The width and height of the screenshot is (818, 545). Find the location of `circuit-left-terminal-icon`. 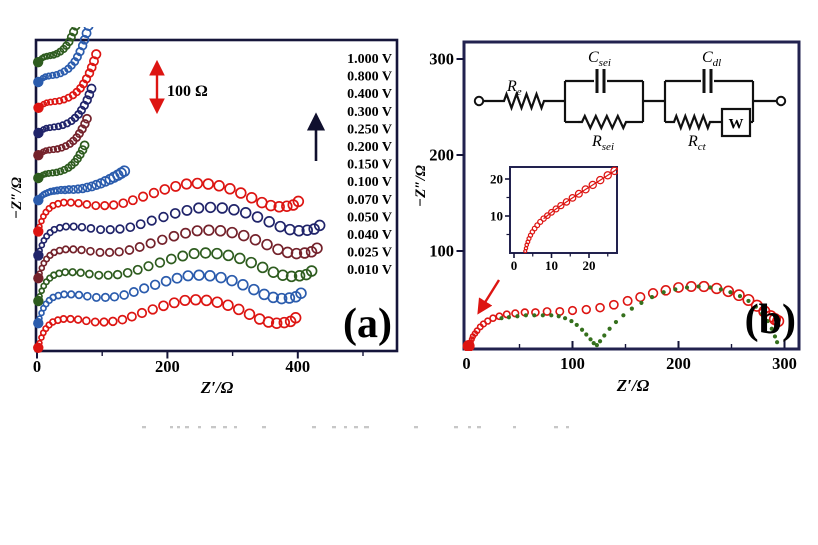

circuit-left-terminal-icon is located at coordinates (479, 101).